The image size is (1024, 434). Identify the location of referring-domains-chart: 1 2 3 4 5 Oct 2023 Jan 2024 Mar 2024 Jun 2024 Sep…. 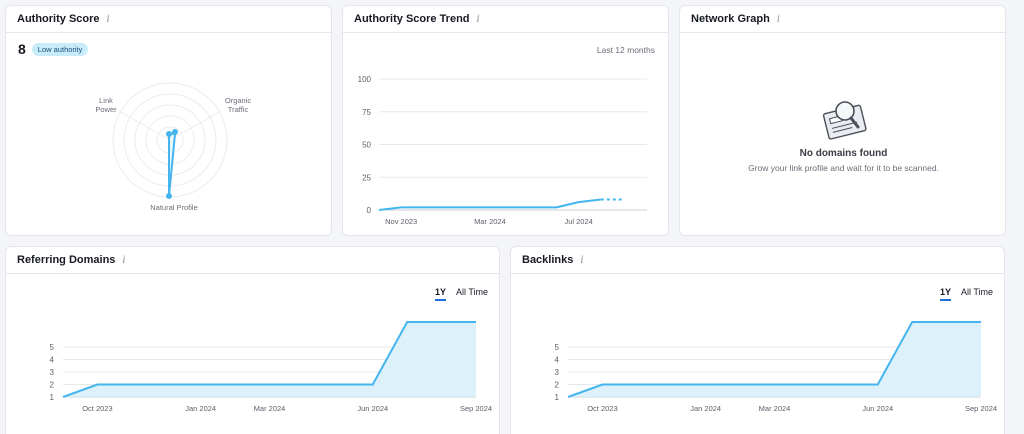
(271, 367).